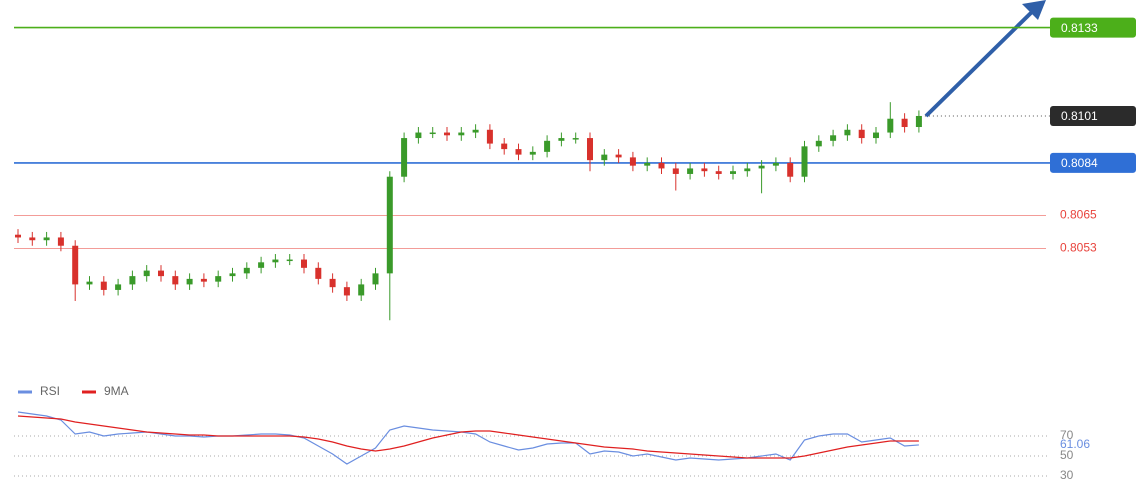 The image size is (1140, 500). What do you see at coordinates (1078, 248) in the screenshot?
I see `level-label: 0.8053` at bounding box center [1078, 248].